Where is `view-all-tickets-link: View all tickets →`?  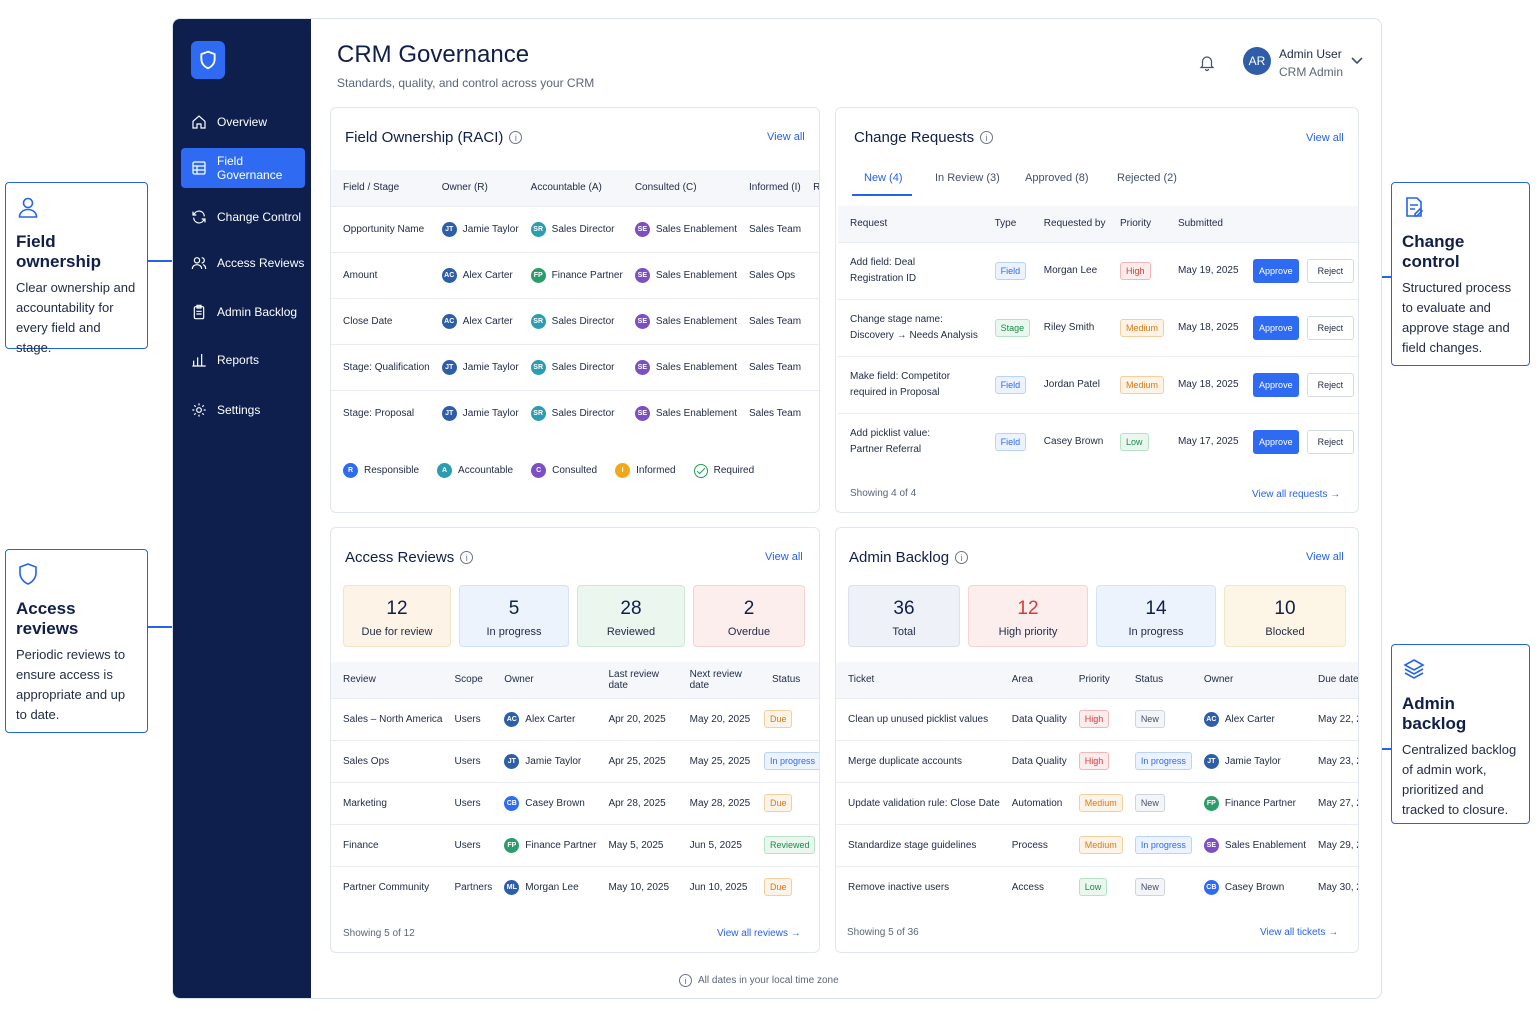 view-all-tickets-link: View all tickets → is located at coordinates (1299, 932).